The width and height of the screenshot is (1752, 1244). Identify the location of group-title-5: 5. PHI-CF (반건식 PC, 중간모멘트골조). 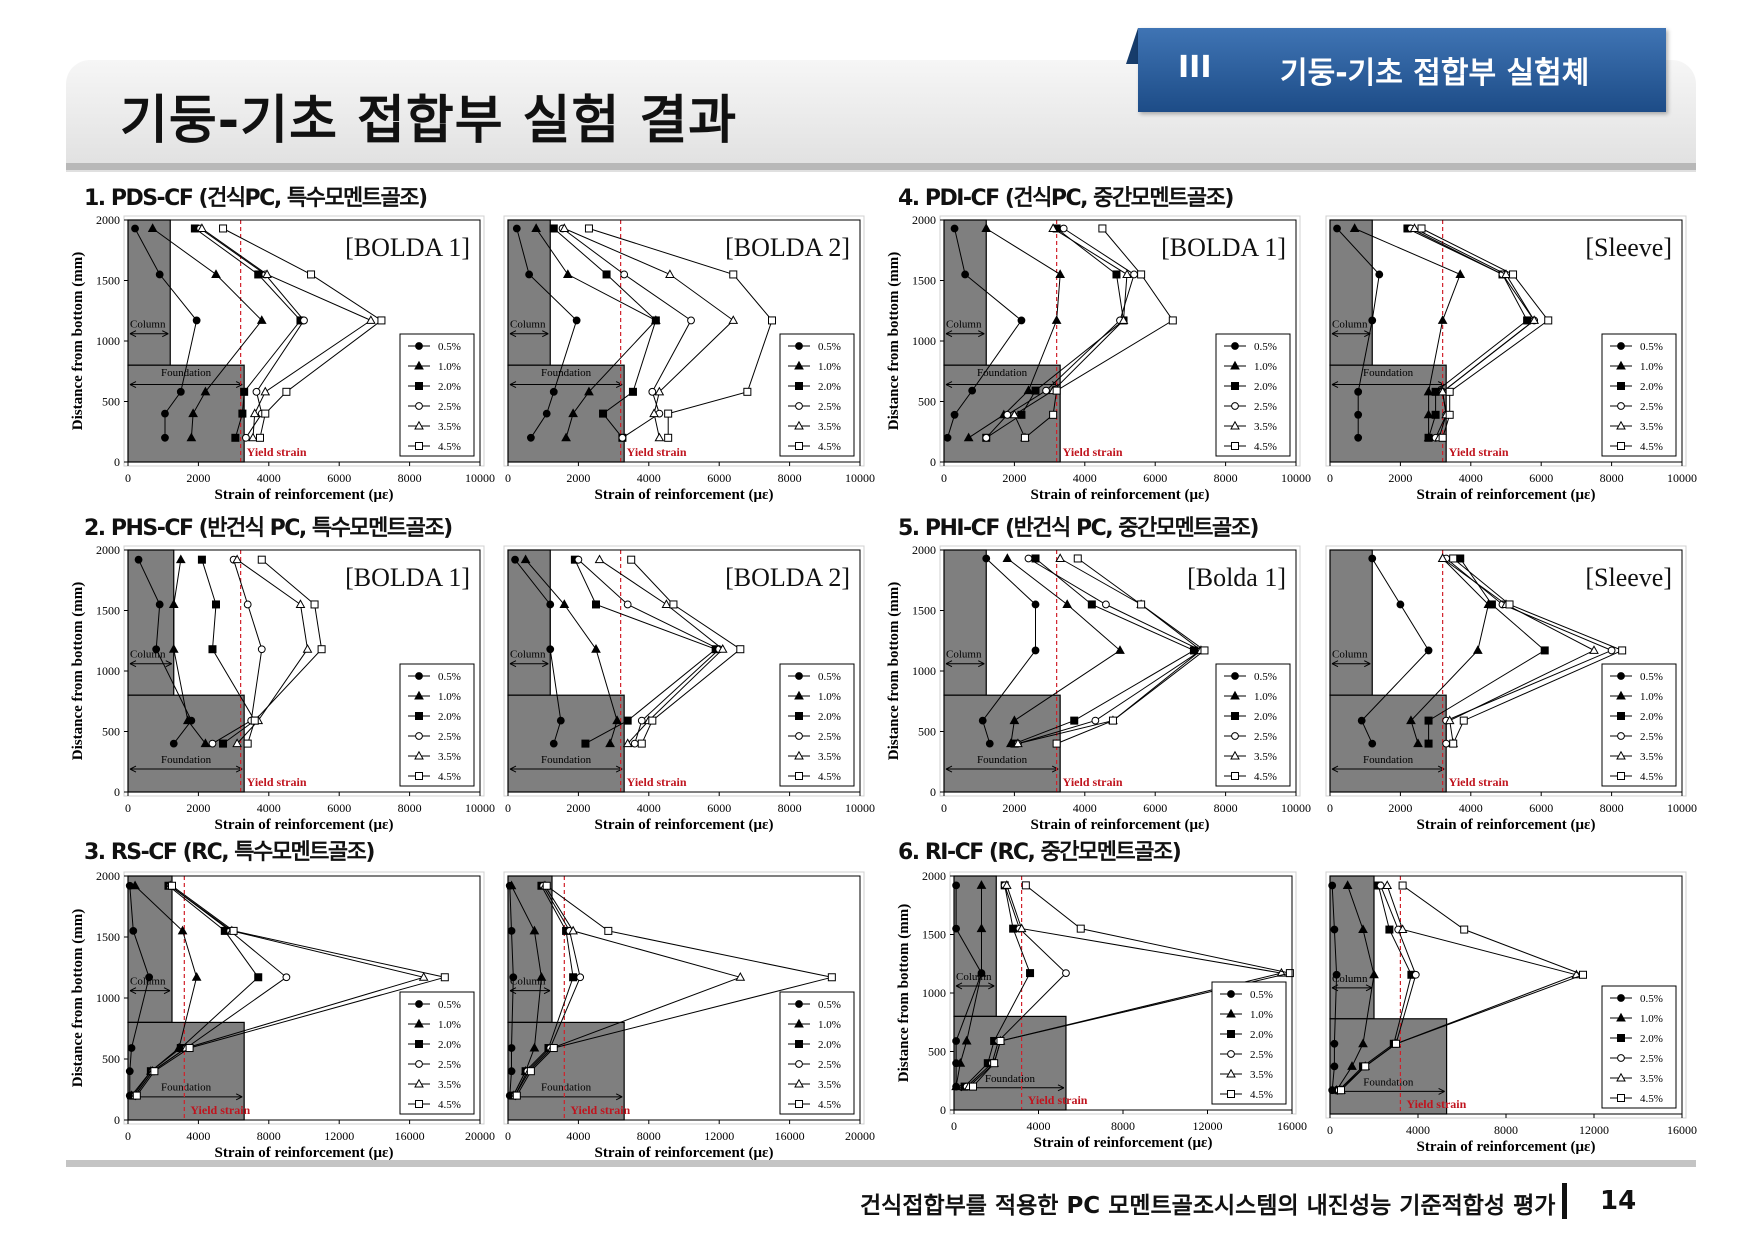
(1078, 528).